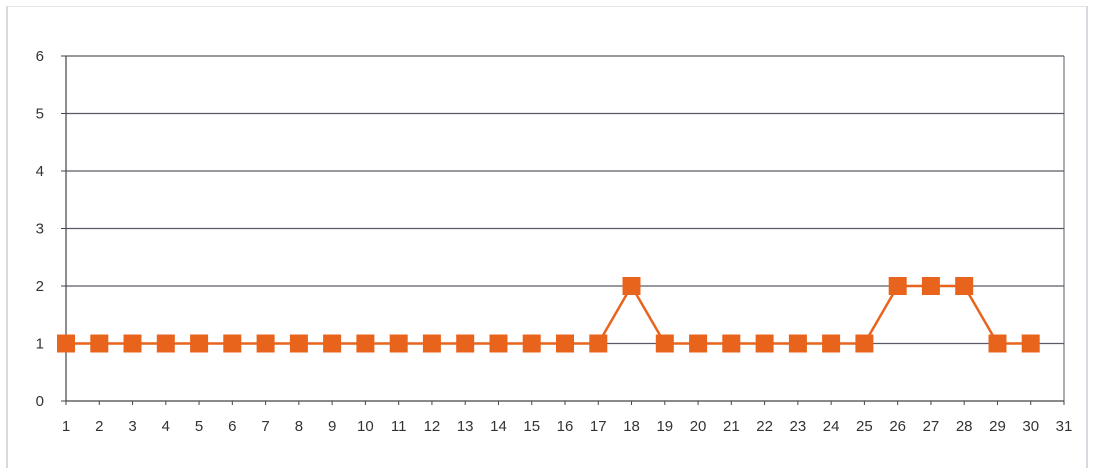 The width and height of the screenshot is (1094, 474). What do you see at coordinates (99, 426) in the screenshot?
I see `x-tick-label: 2` at bounding box center [99, 426].